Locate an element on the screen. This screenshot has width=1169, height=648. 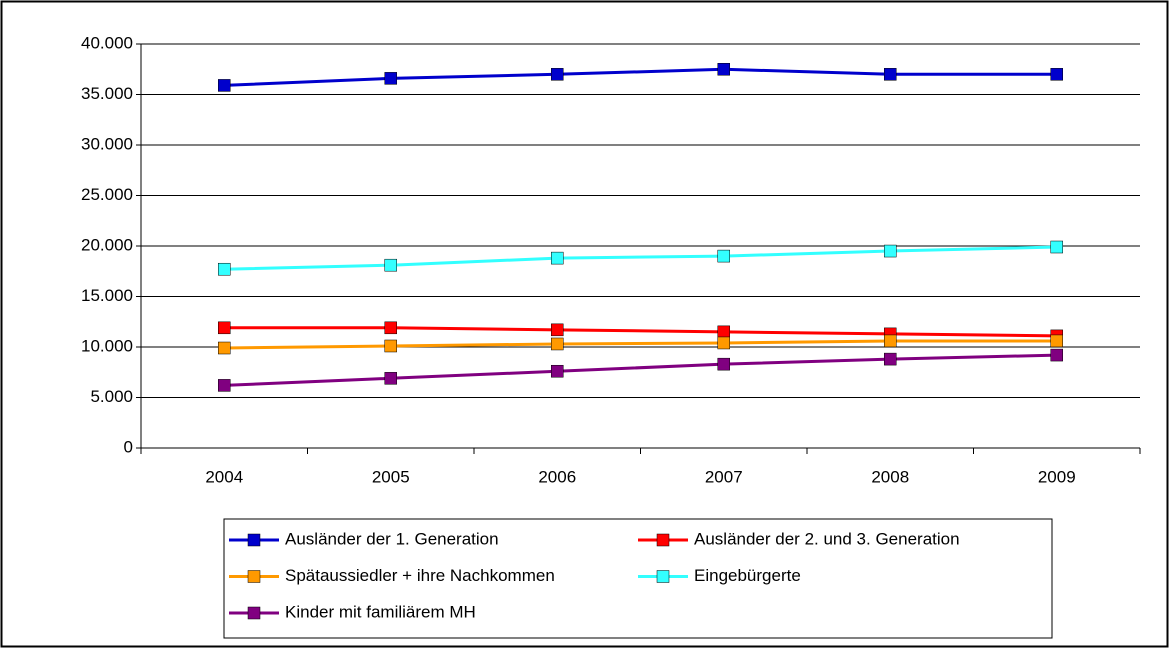
x-tick-label: 2006 is located at coordinates (557, 476).